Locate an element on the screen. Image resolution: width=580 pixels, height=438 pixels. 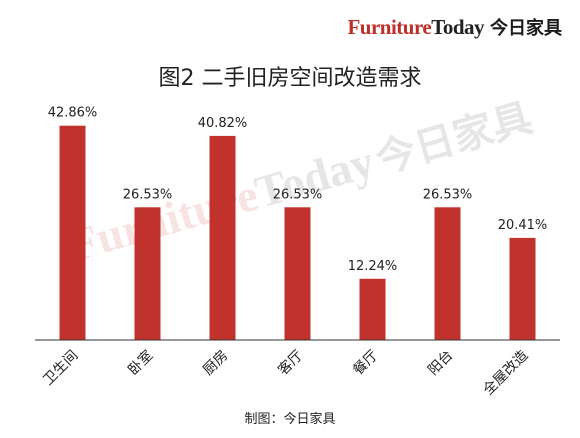
value-label-4: 12.24% is located at coordinates (373, 266).